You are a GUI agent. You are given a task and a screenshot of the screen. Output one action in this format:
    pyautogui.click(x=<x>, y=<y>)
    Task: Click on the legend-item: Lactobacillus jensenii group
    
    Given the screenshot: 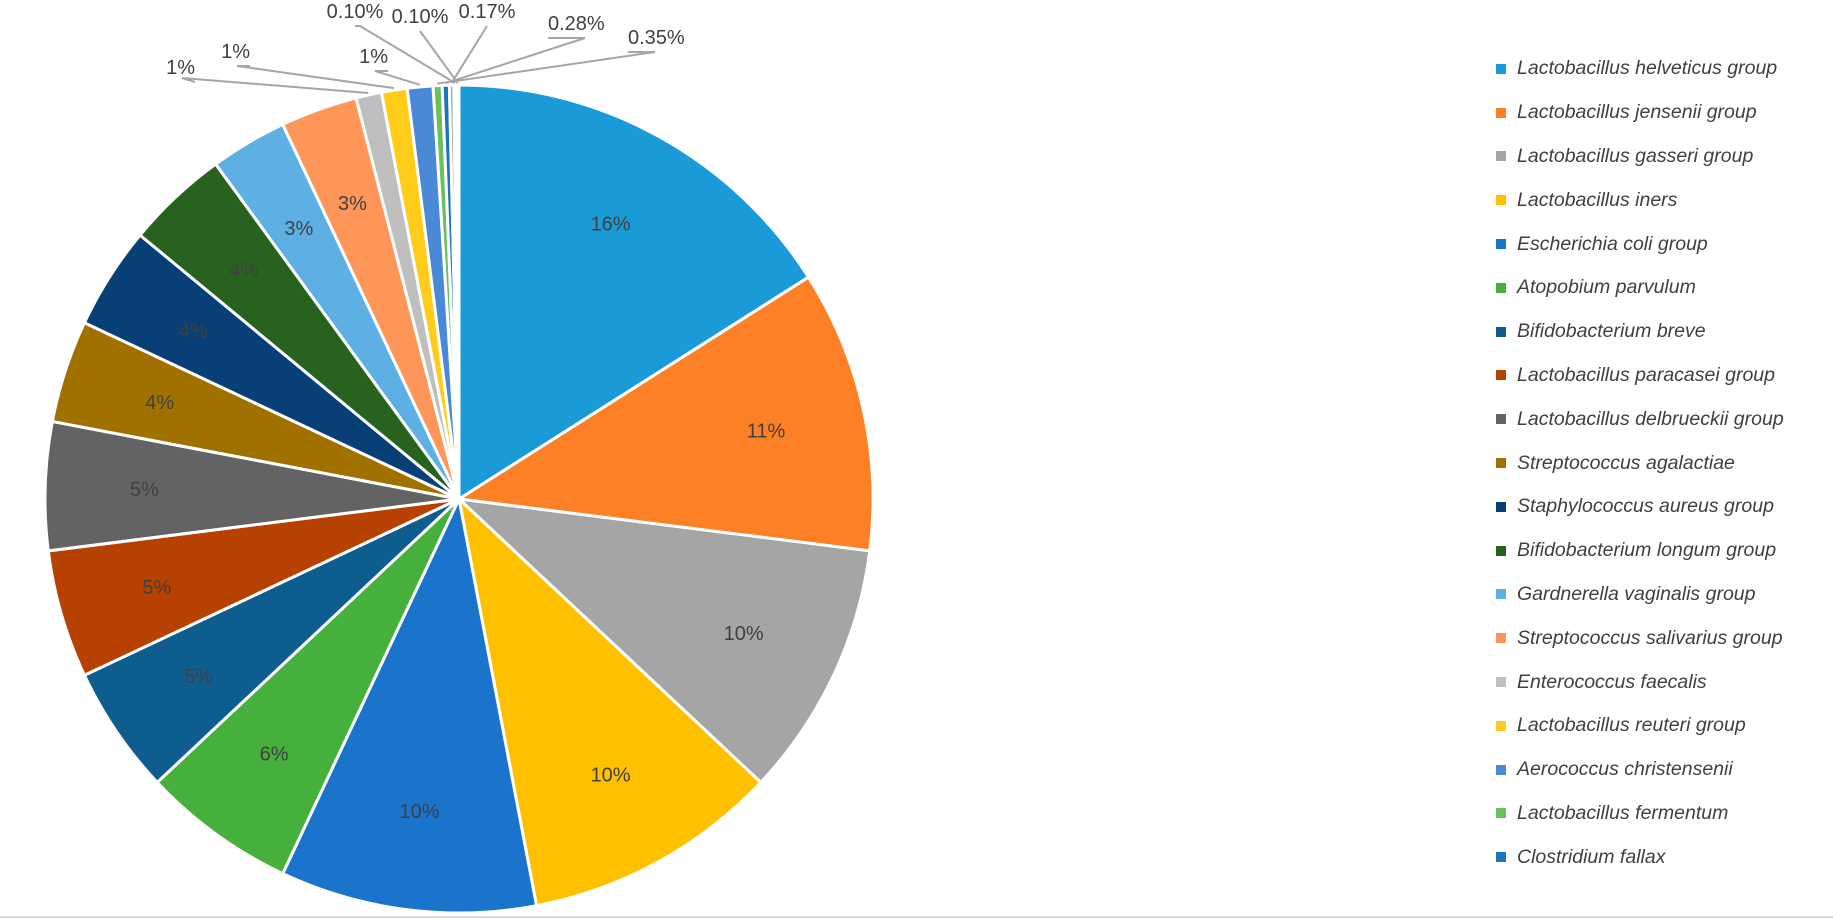 What is the action you would take?
    pyautogui.click(x=1661, y=113)
    